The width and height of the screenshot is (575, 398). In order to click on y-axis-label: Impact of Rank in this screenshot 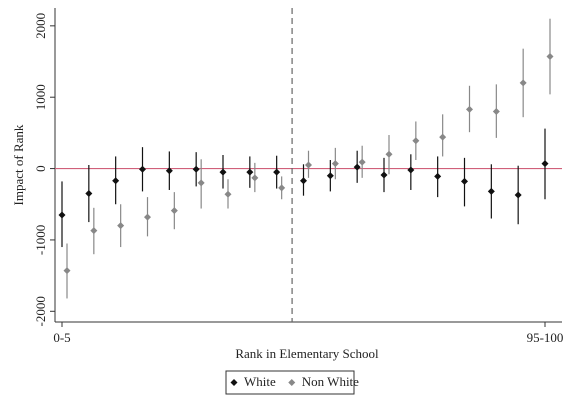, I will do `click(18, 164)`.